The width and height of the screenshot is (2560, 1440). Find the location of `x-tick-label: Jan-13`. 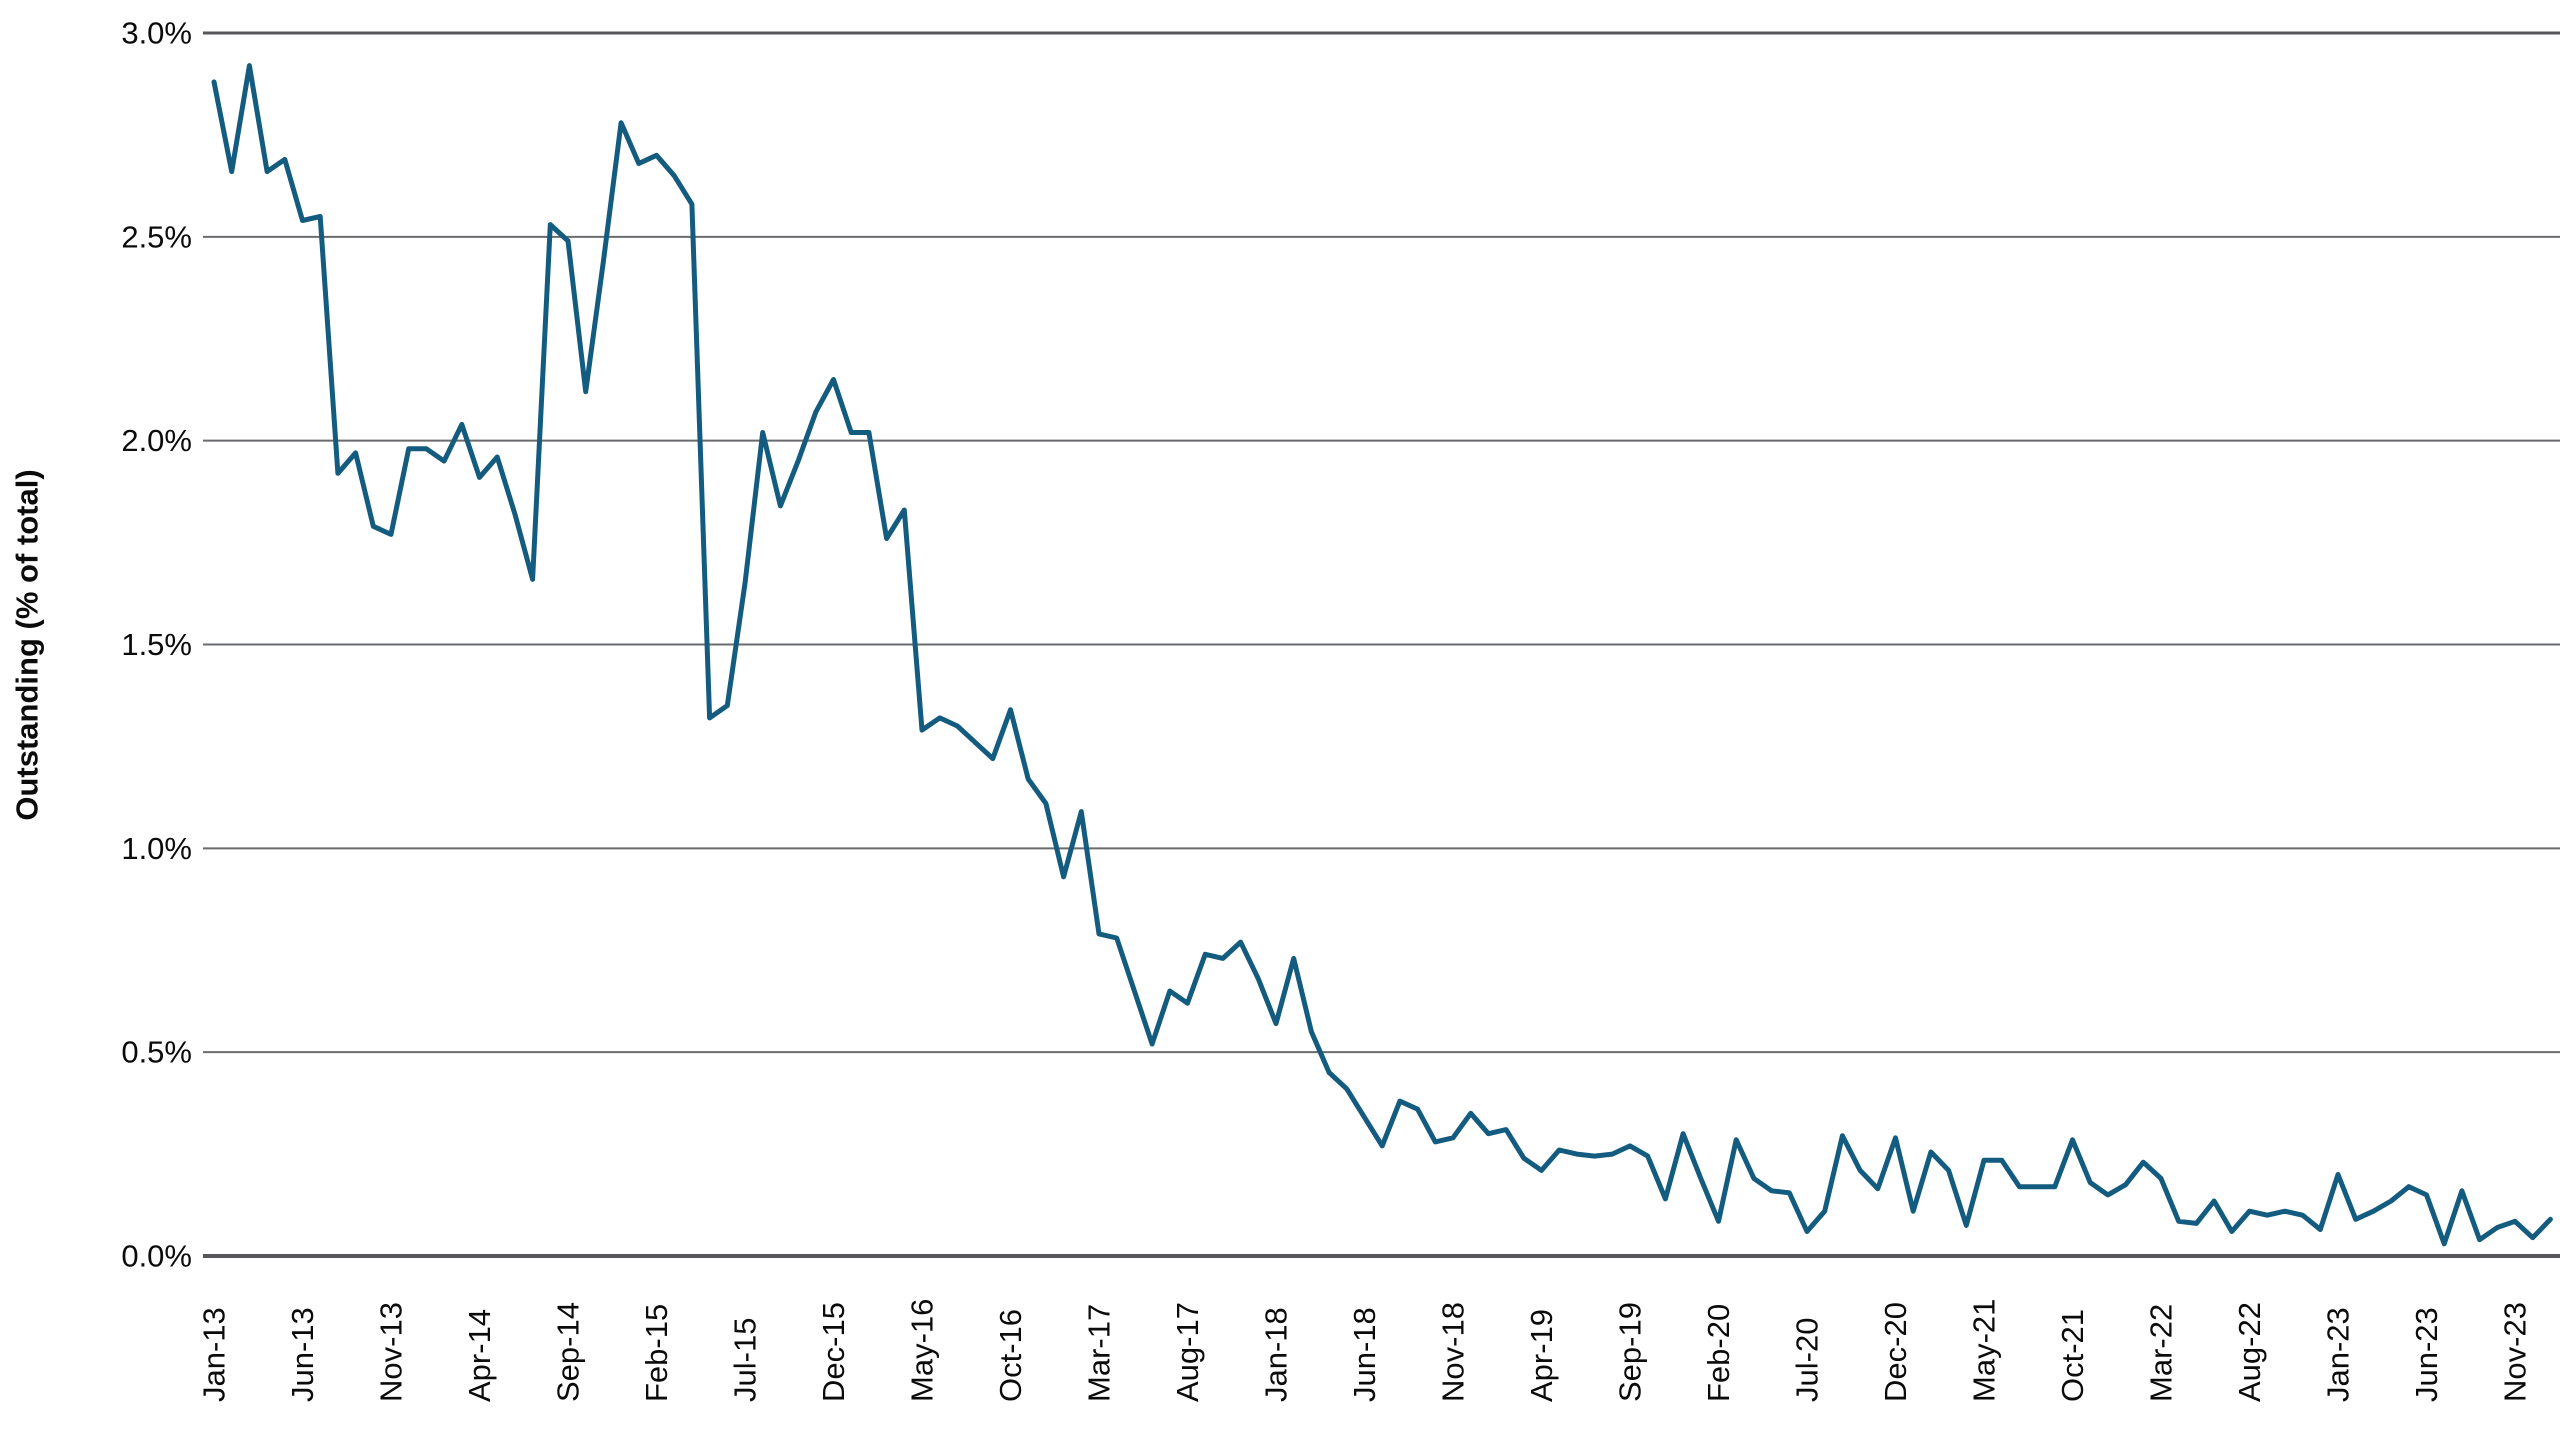

x-tick-label: Jan-13 is located at coordinates (214, 1354).